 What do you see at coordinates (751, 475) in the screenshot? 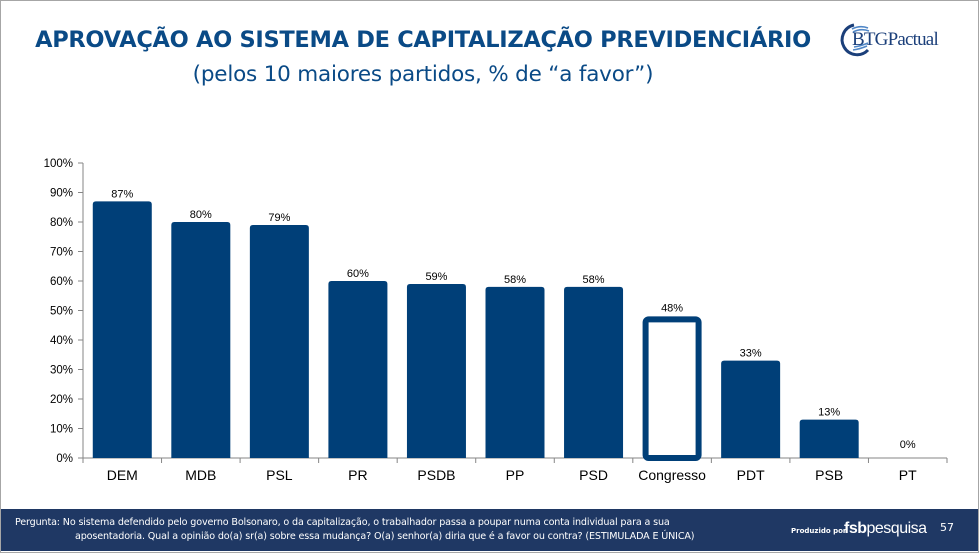
I see `x-tick-label: PDT` at bounding box center [751, 475].